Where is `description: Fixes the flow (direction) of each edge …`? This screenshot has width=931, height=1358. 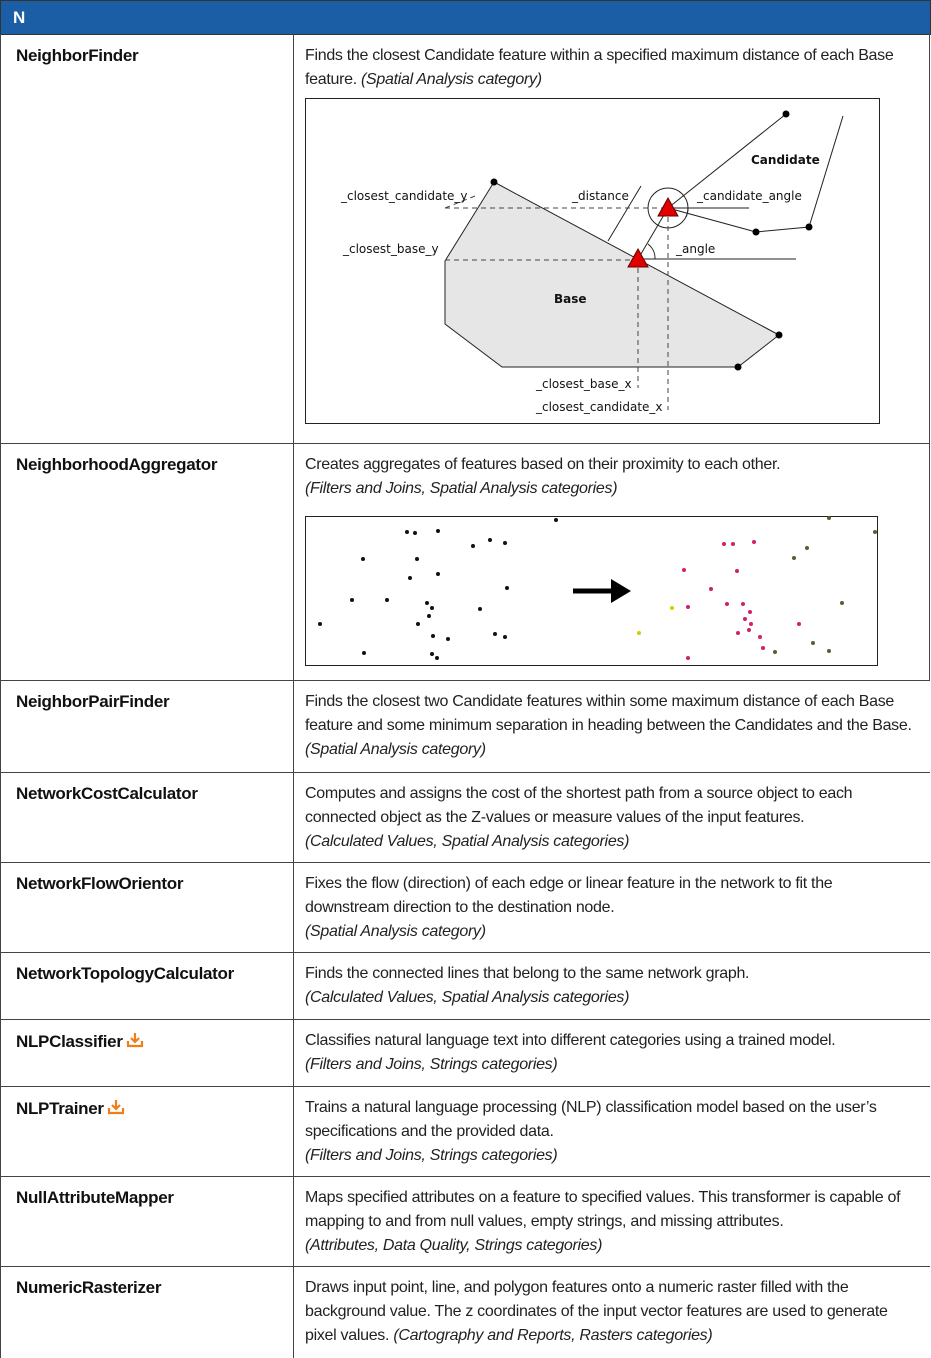
description: Fixes the flow (direction) of each edge … is located at coordinates (569, 895).